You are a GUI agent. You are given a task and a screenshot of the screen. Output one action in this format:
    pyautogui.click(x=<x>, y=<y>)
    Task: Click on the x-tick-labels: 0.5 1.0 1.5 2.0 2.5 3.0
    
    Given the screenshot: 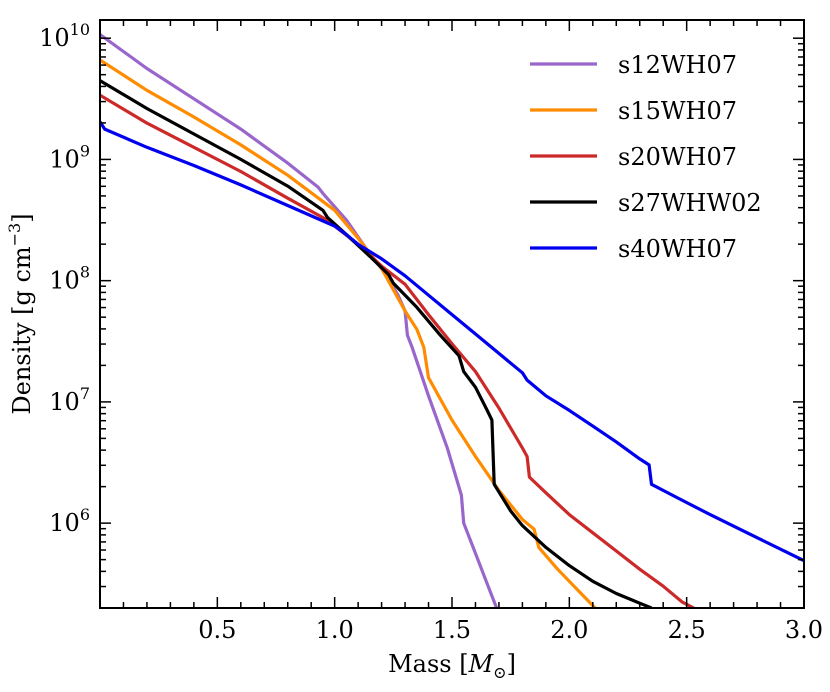 What is the action you would take?
    pyautogui.click(x=510, y=630)
    